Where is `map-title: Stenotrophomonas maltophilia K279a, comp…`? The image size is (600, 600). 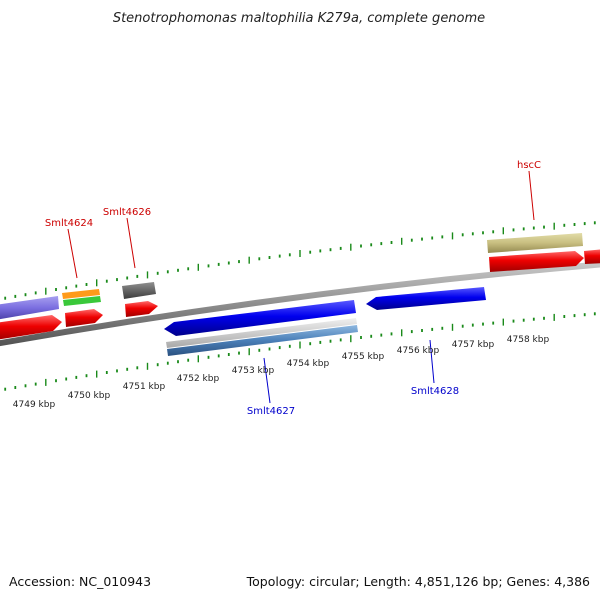 map-title: Stenotrophomonas maltophilia K279a, comp… is located at coordinates (299, 18).